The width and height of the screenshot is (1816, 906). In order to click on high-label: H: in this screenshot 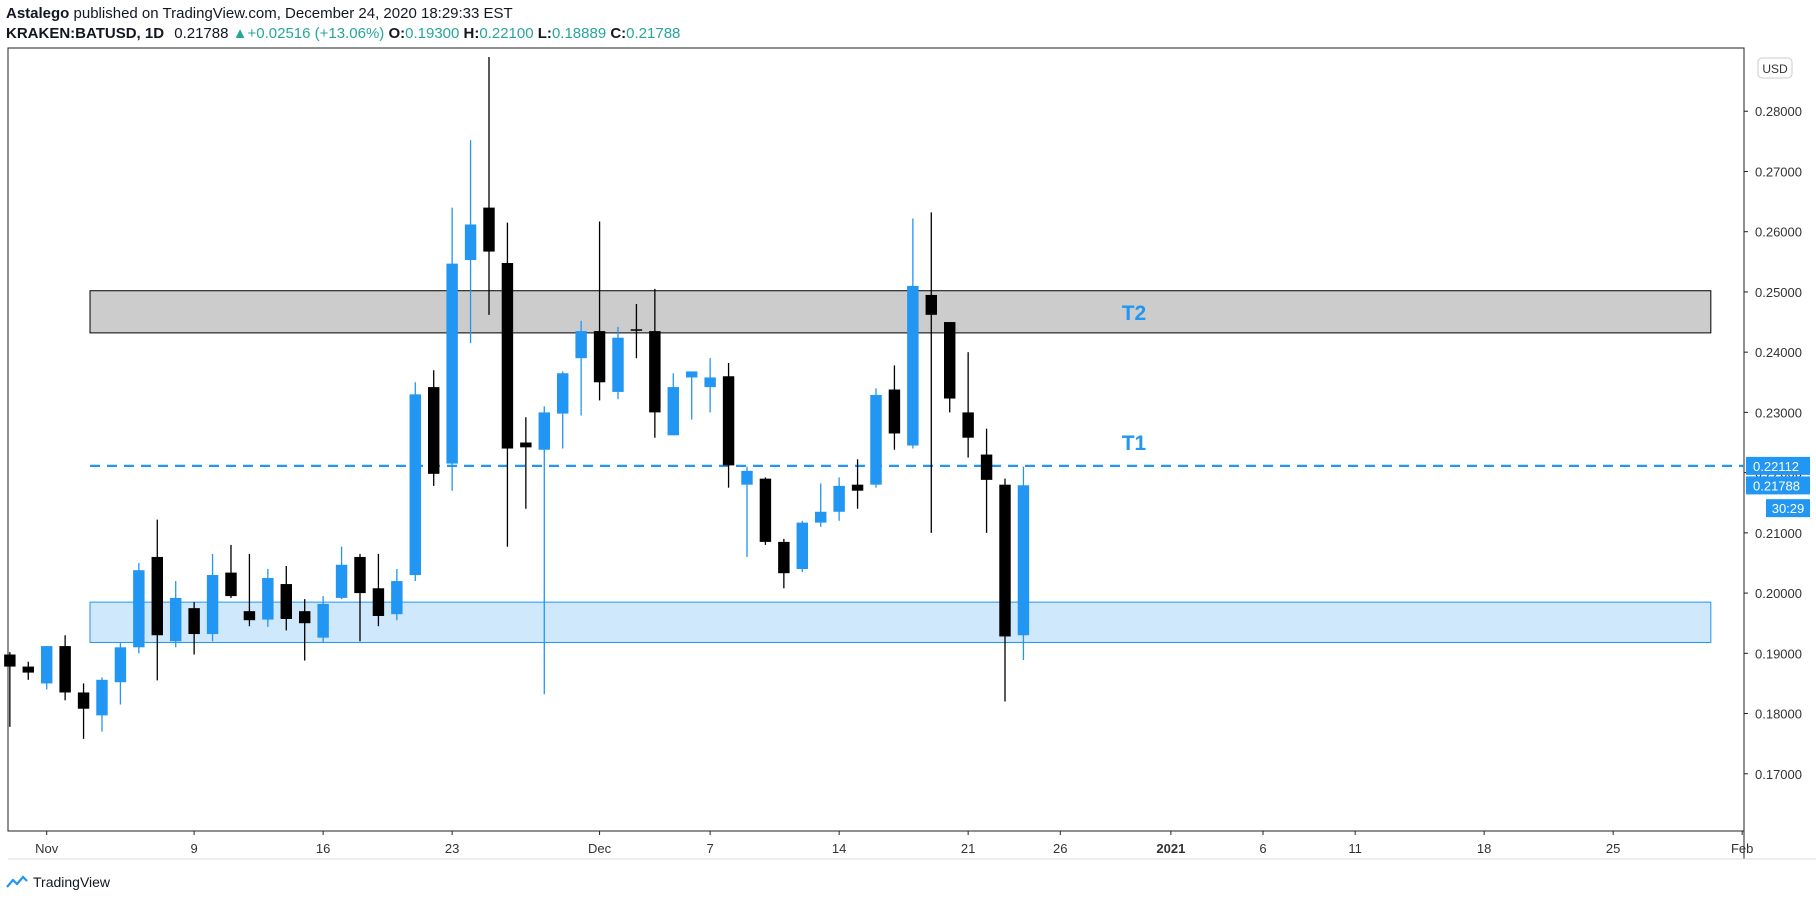, I will do `click(471, 33)`.